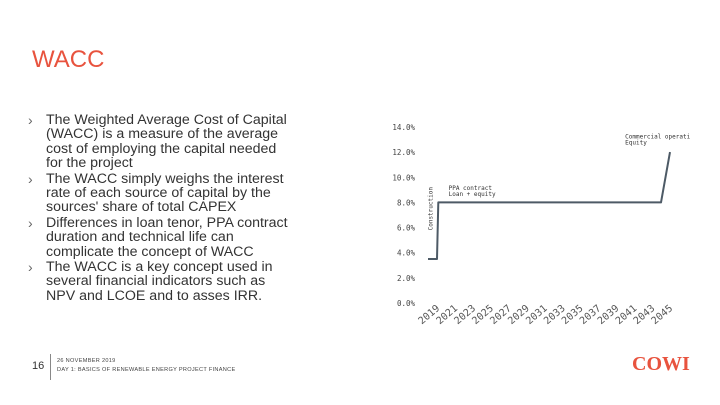 Image resolution: width=720 pixels, height=405 pixels. Describe the element at coordinates (663, 315) in the screenshot. I see `x-tick-label: 2045` at that location.